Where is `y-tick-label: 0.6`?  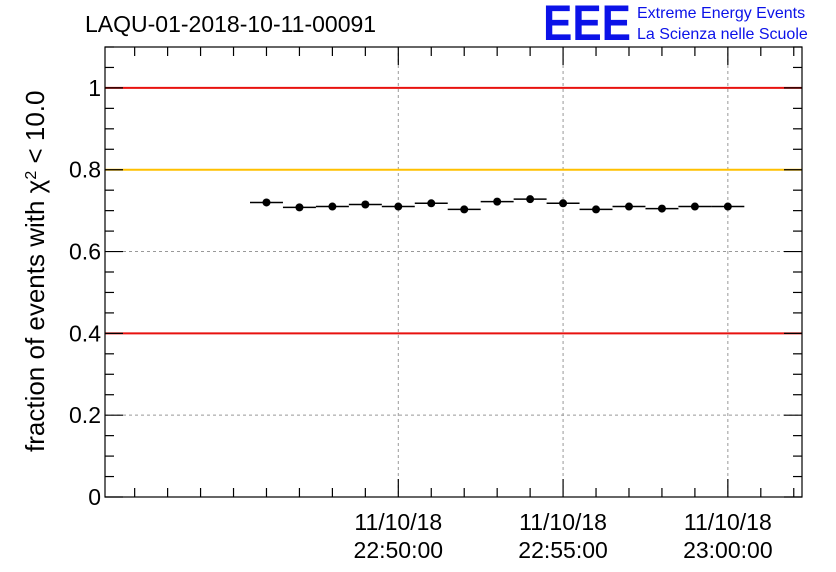 y-tick-label: 0.6 is located at coordinates (85, 252).